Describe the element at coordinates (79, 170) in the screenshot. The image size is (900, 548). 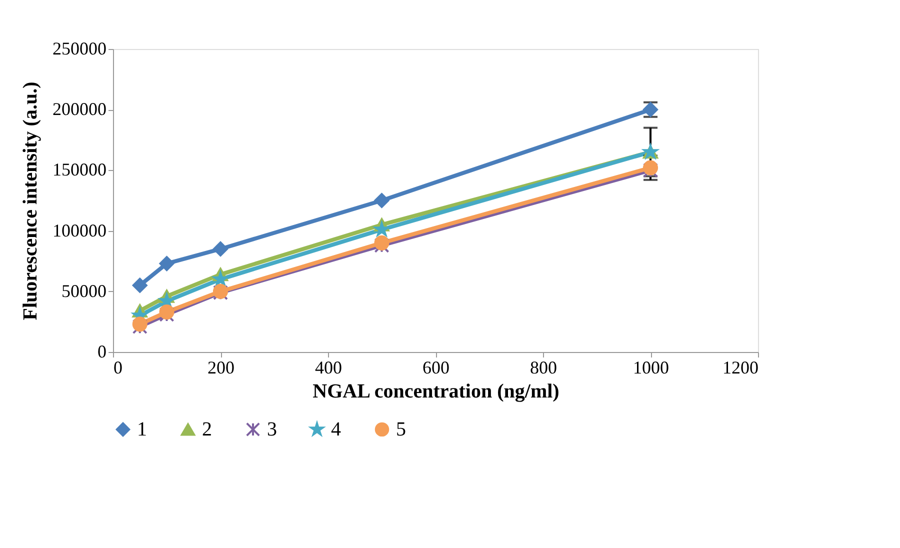
I see `y-tick-label: 150000` at that location.